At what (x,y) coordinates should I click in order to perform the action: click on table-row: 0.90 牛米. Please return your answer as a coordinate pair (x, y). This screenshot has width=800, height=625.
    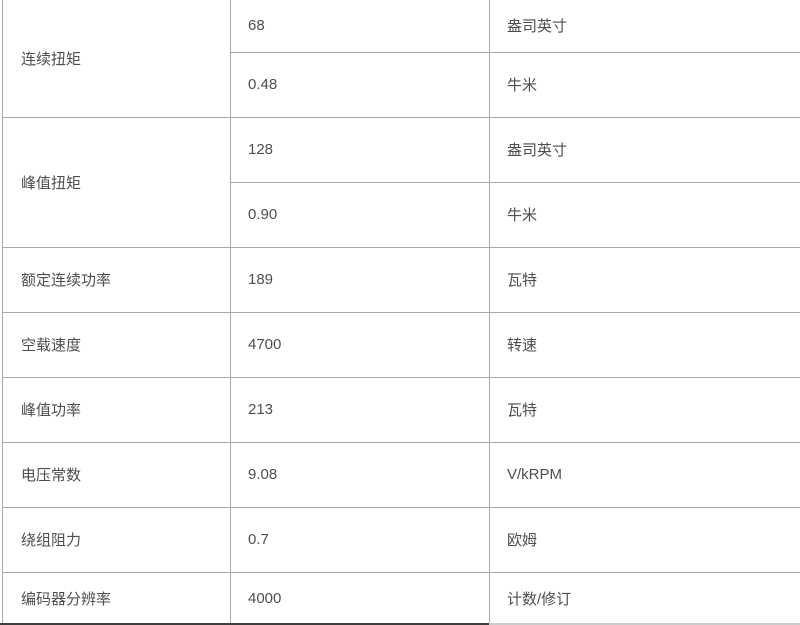
    Looking at the image, I should click on (401, 215).